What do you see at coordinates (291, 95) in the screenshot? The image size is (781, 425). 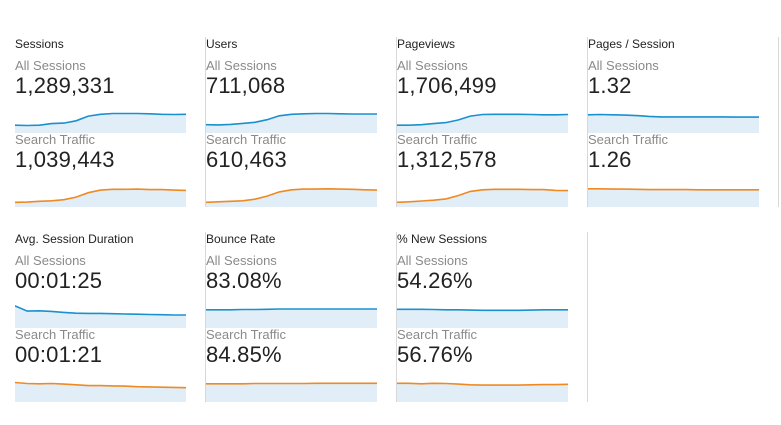 I see `segment-all-sessions: All Sessions 711,068` at bounding box center [291, 95].